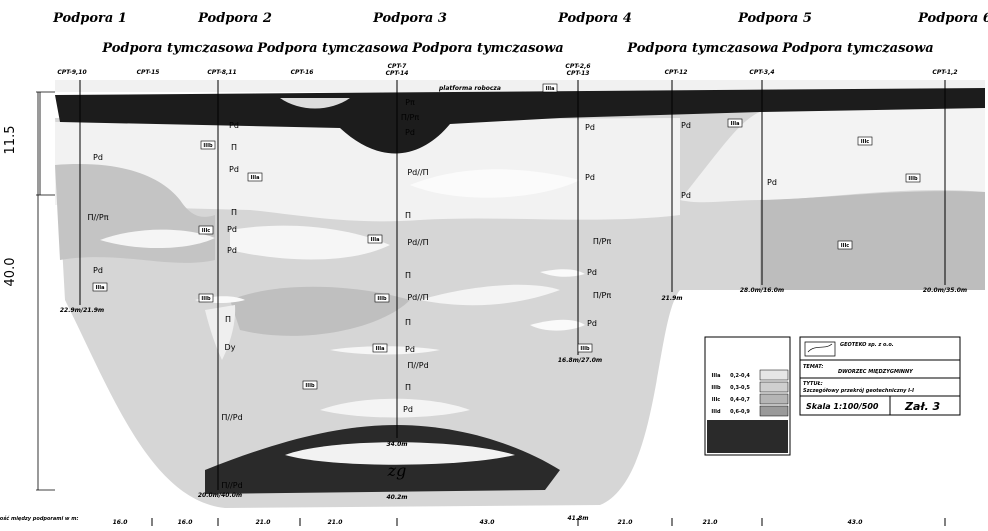 The width and height of the screenshot is (988, 531). Describe the element at coordinates (520, 86) in the screenshot. I see `surface-fill` at that location.